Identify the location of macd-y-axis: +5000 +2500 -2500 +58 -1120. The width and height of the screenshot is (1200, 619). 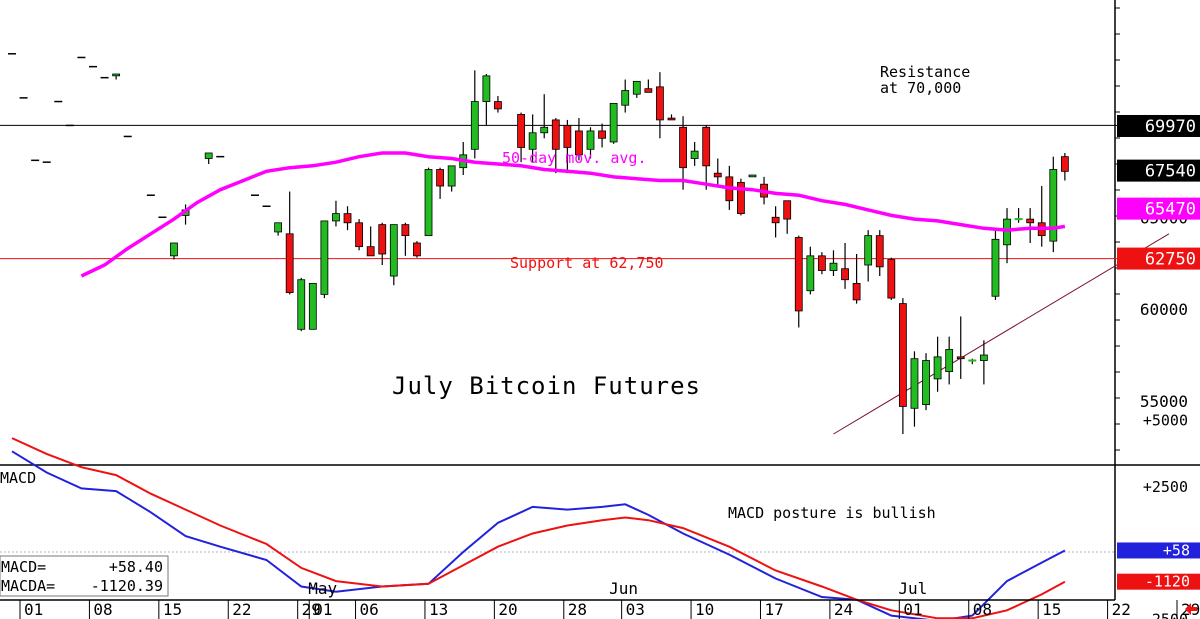
(1158, 515).